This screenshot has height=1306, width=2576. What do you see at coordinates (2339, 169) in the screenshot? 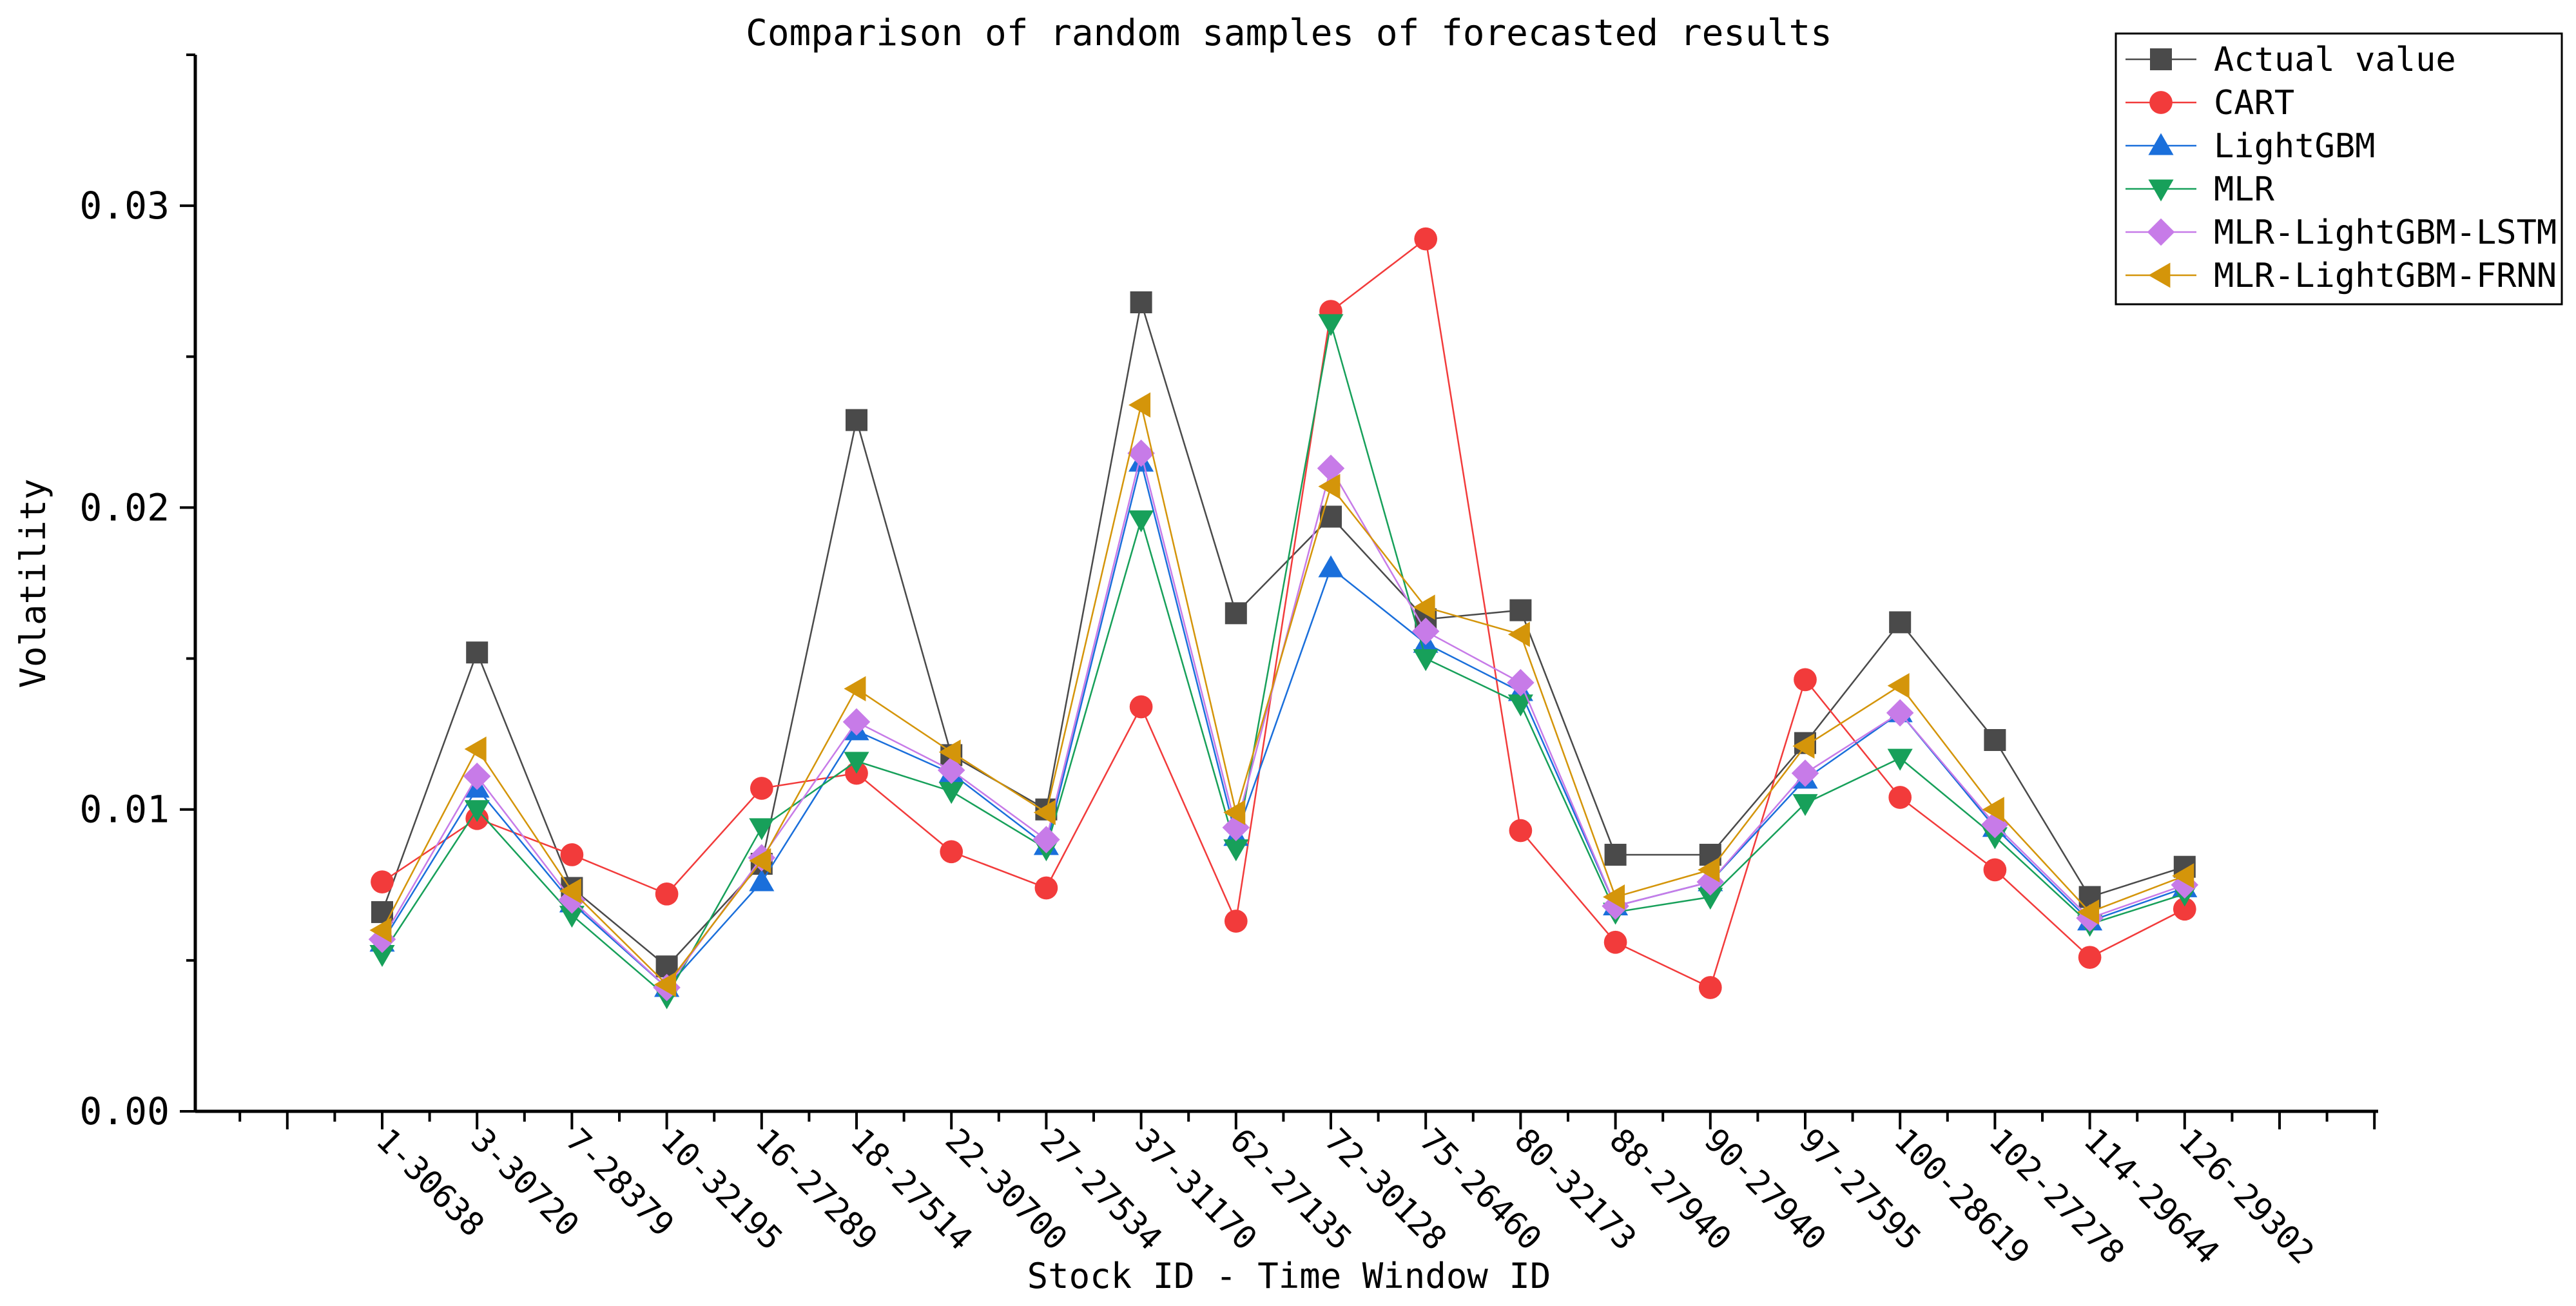
I see `legend-box` at bounding box center [2339, 169].